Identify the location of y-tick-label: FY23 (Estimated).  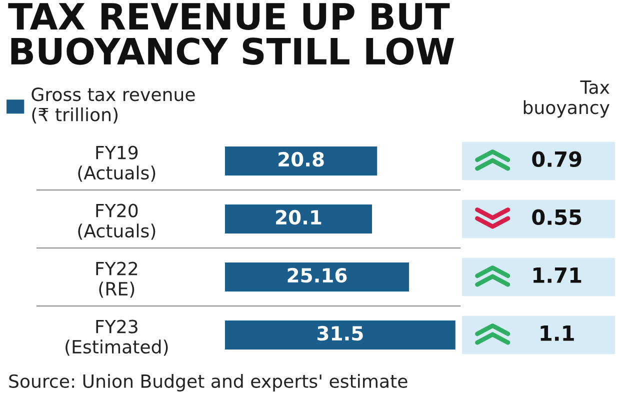
(117, 338).